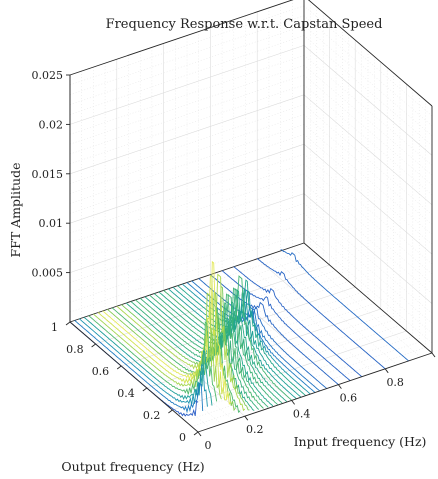 The width and height of the screenshot is (438, 479). Describe the element at coordinates (132, 466) in the screenshot. I see `y-axis-label: Output frequency (Hz)` at that location.